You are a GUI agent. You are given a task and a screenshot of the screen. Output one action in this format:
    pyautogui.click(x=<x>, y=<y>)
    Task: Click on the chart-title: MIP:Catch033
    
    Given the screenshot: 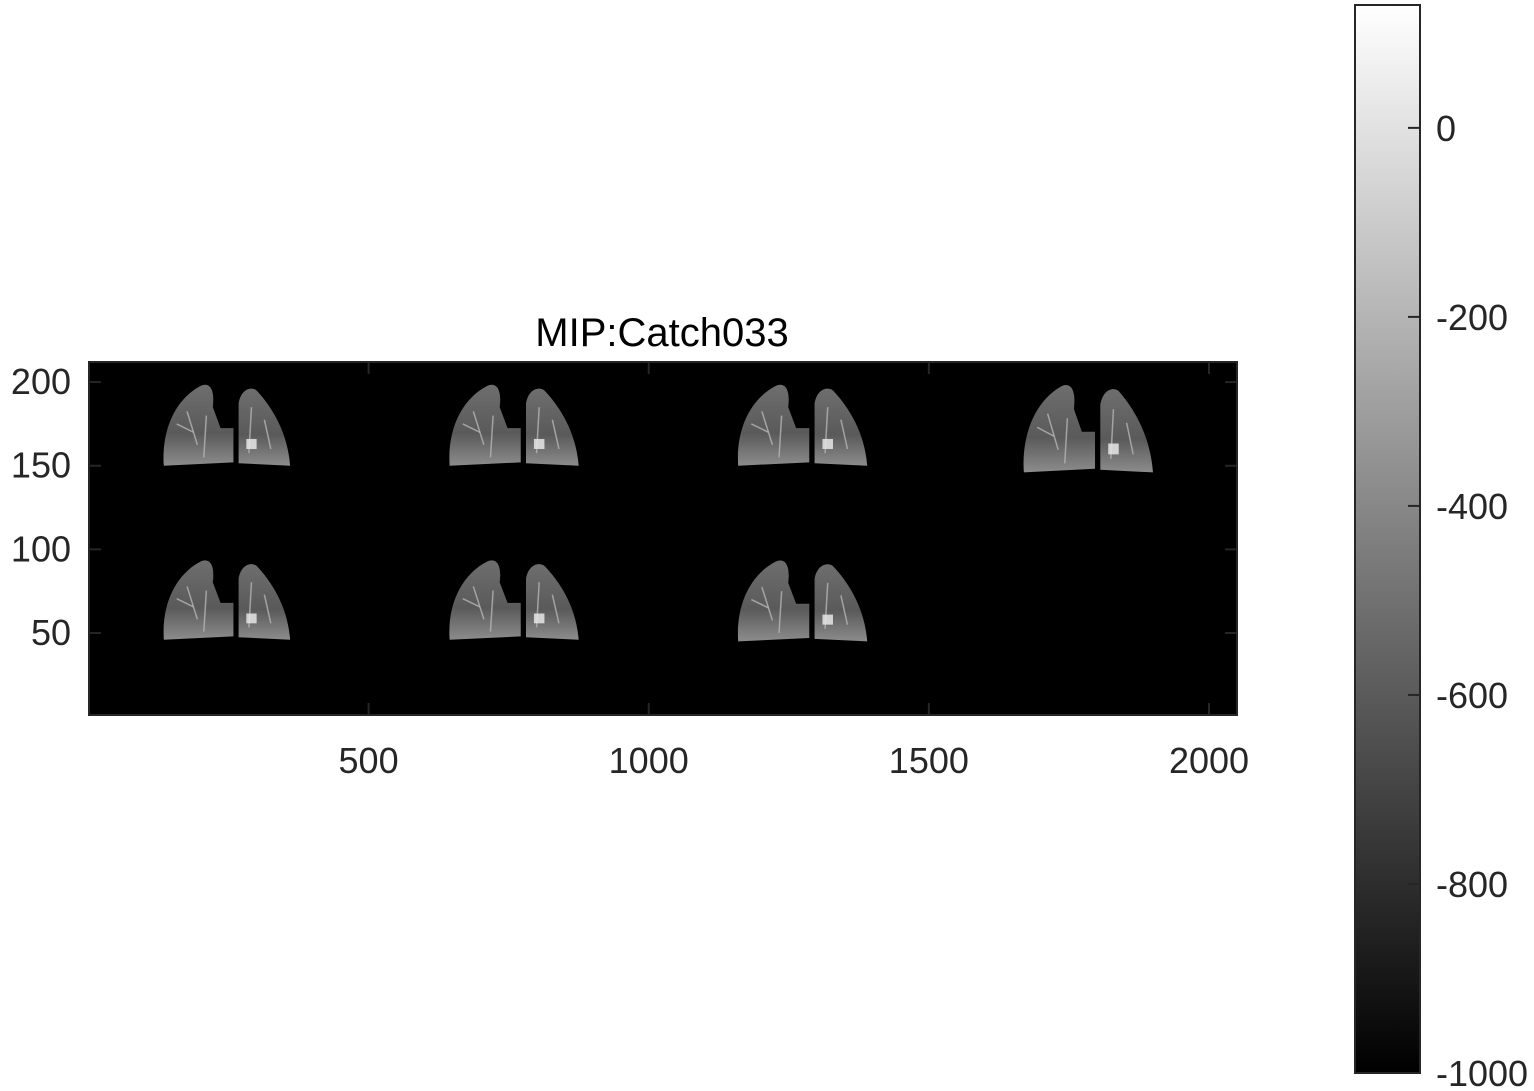 What is the action you would take?
    pyautogui.click(x=661, y=333)
    